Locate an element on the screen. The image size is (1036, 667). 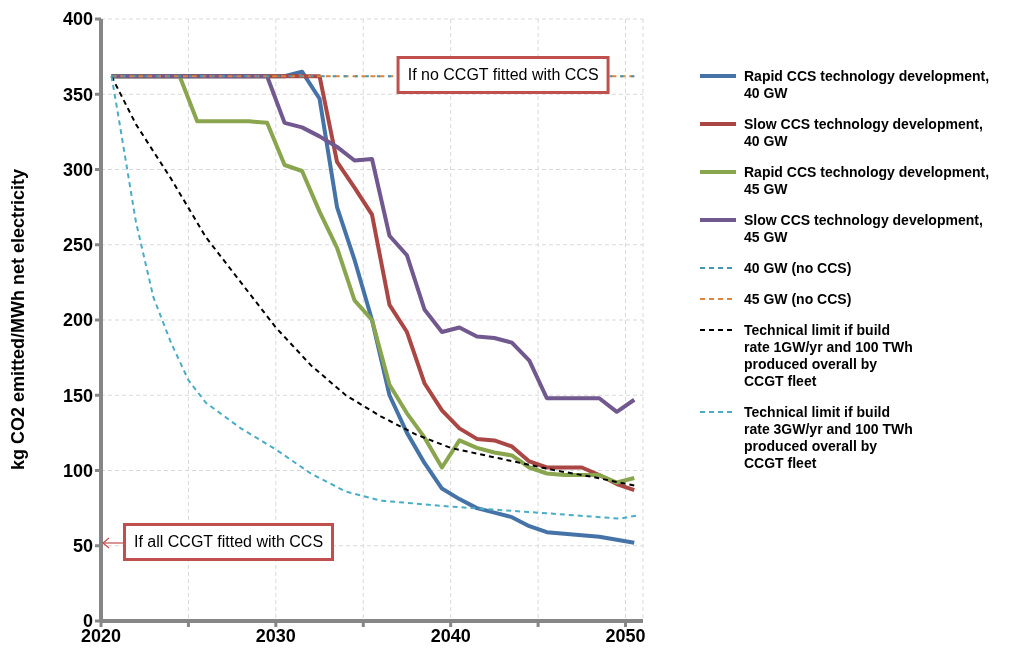
legend-label: Slow CCS technology development, 45 GW is located at coordinates (864, 229).